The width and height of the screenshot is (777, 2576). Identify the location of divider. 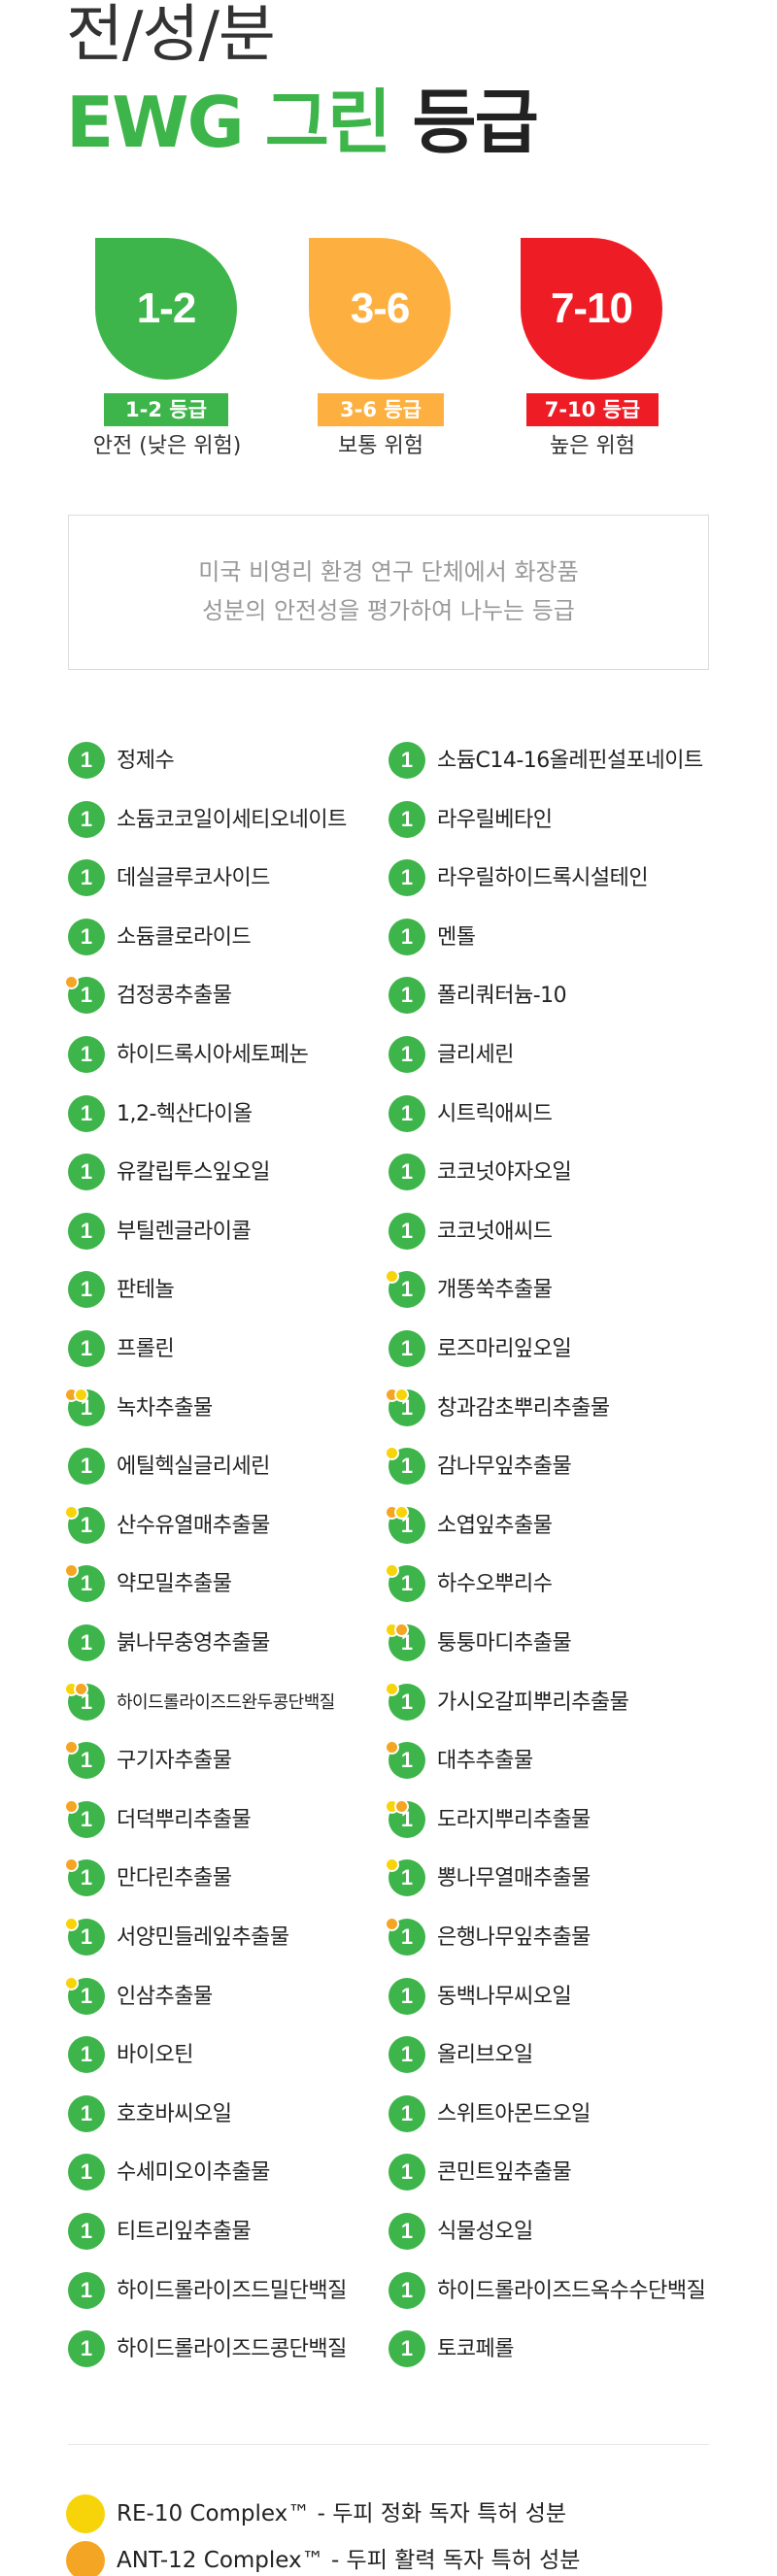
(388, 2444).